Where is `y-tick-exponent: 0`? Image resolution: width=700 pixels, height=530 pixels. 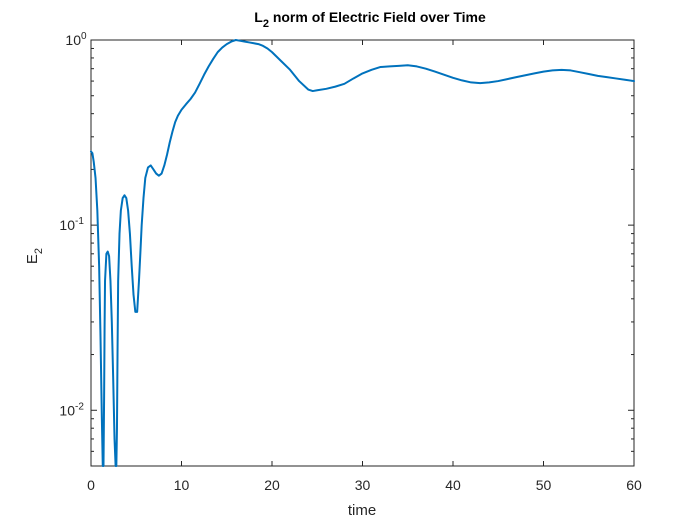
y-tick-exponent: 0 is located at coordinates (84, 36).